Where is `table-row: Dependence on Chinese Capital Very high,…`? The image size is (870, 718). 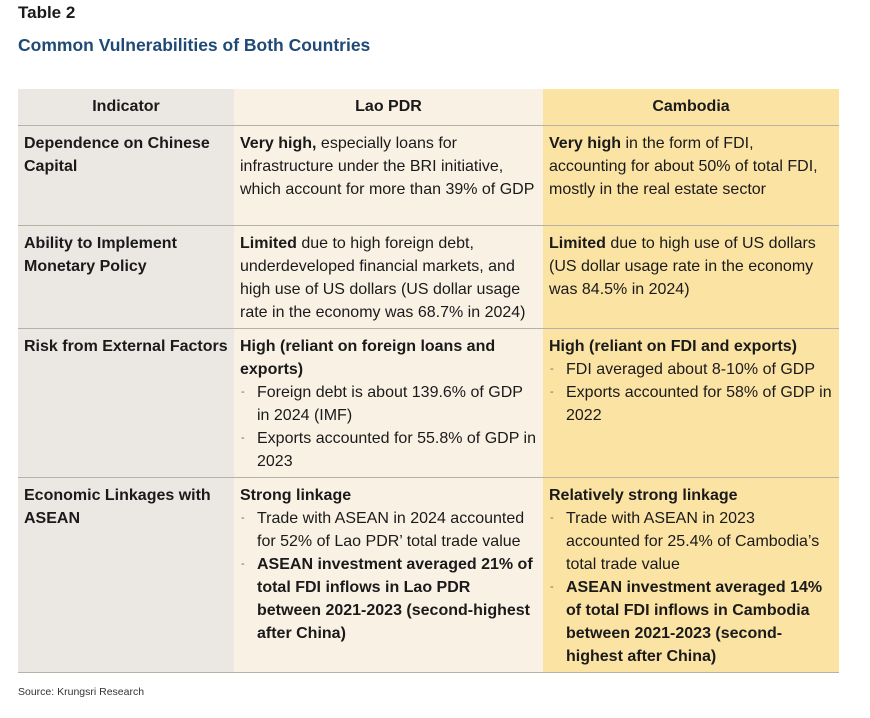
table-row: Dependence on Chinese Capital Very high,… is located at coordinates (428, 175).